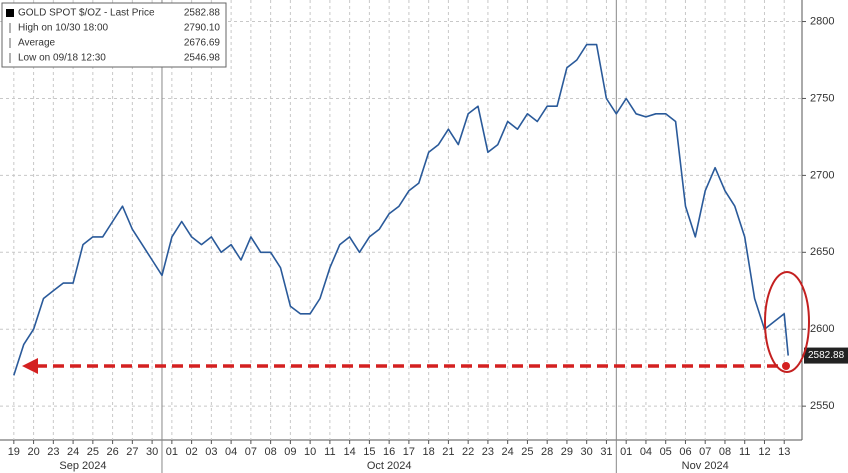 This screenshot has height=473, width=848. Describe the element at coordinates (606, 452) in the screenshot. I see `x-tick-label: 31` at that location.